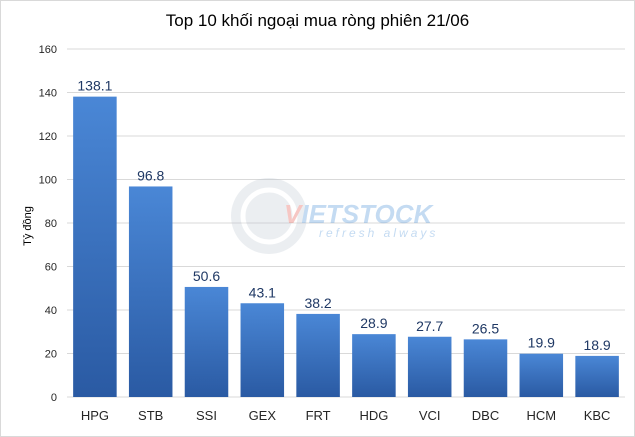 Image resolution: width=635 pixels, height=437 pixels. I want to click on bar-hdg, so click(374, 365).